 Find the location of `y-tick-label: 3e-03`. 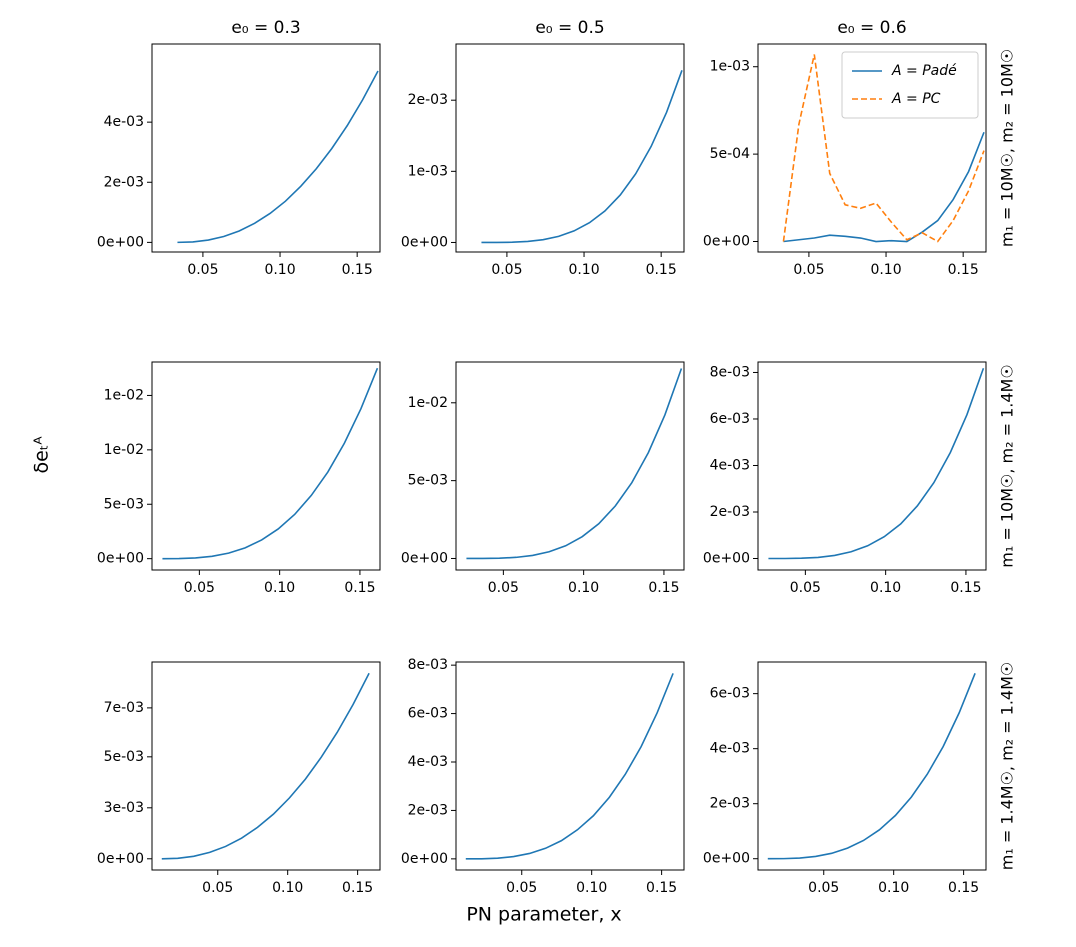

y-tick-label: 3e-03 is located at coordinates (124, 808).